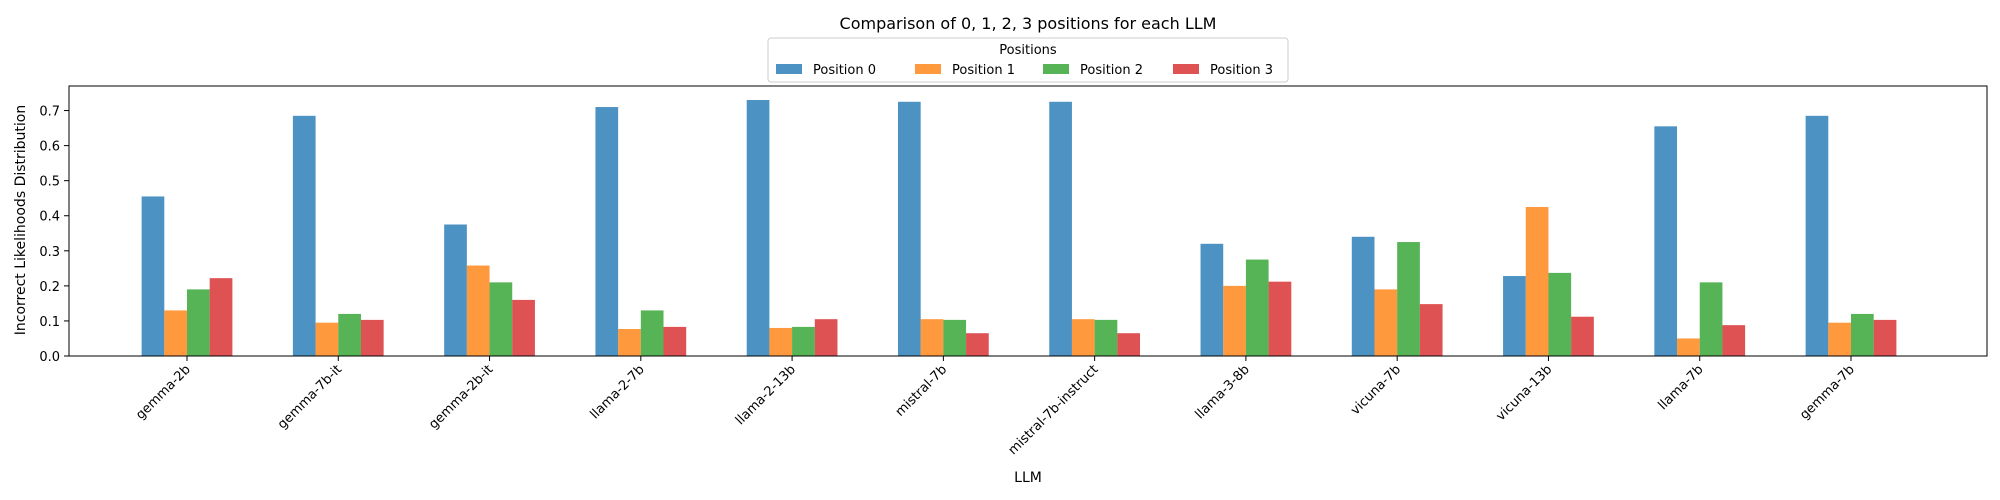  What do you see at coordinates (49, 287) in the screenshot?
I see `y-tick-label: 0.2` at bounding box center [49, 287].